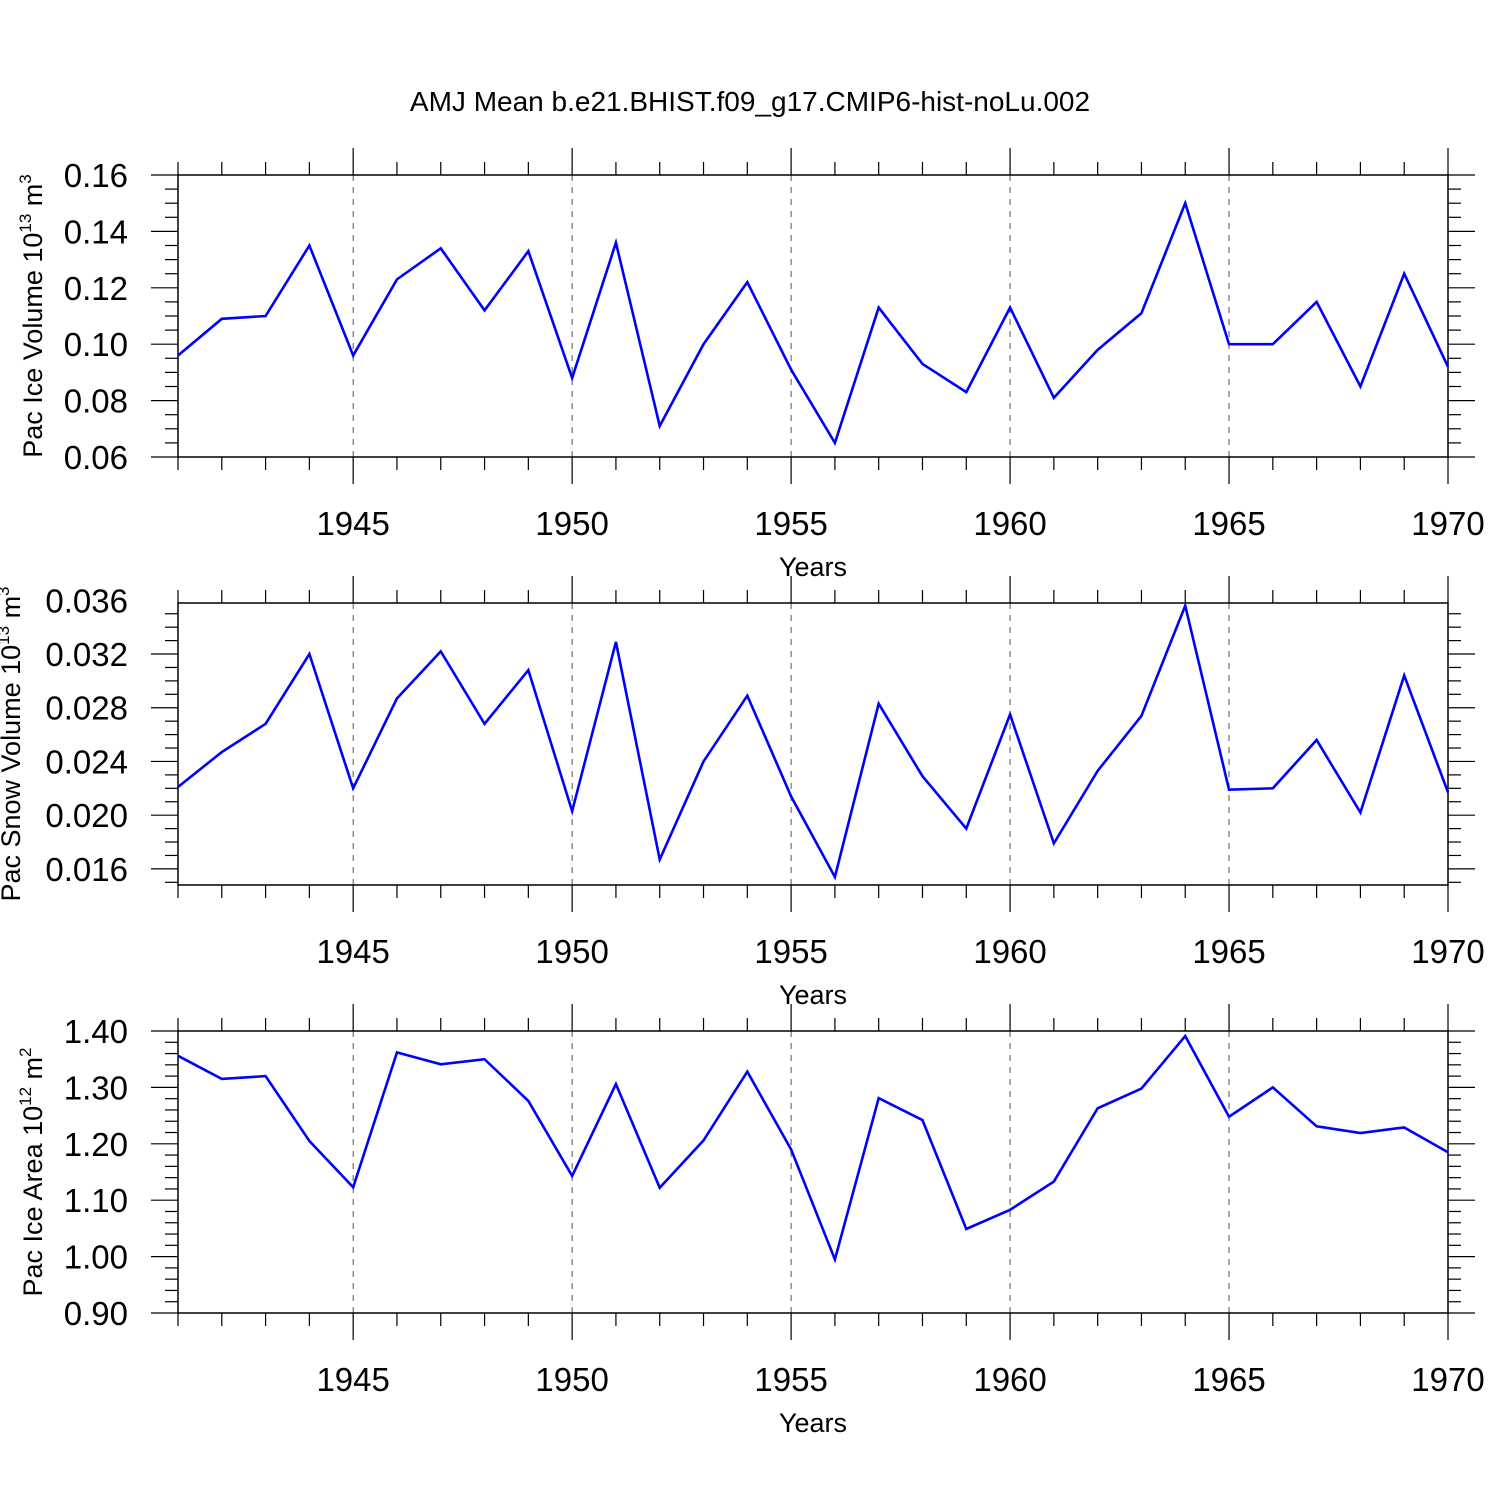 The width and height of the screenshot is (1500, 1500). What do you see at coordinates (33, 345) in the screenshot?
I see `y-axis-title-part: Pac Ice Volume 10` at bounding box center [33, 345].